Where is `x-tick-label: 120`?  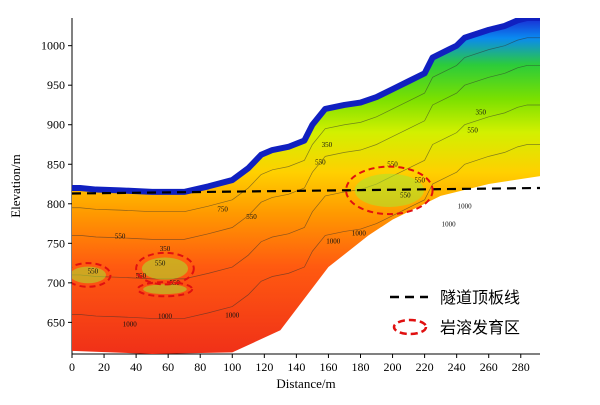 x-tick-label: 120 is located at coordinates (264, 367).